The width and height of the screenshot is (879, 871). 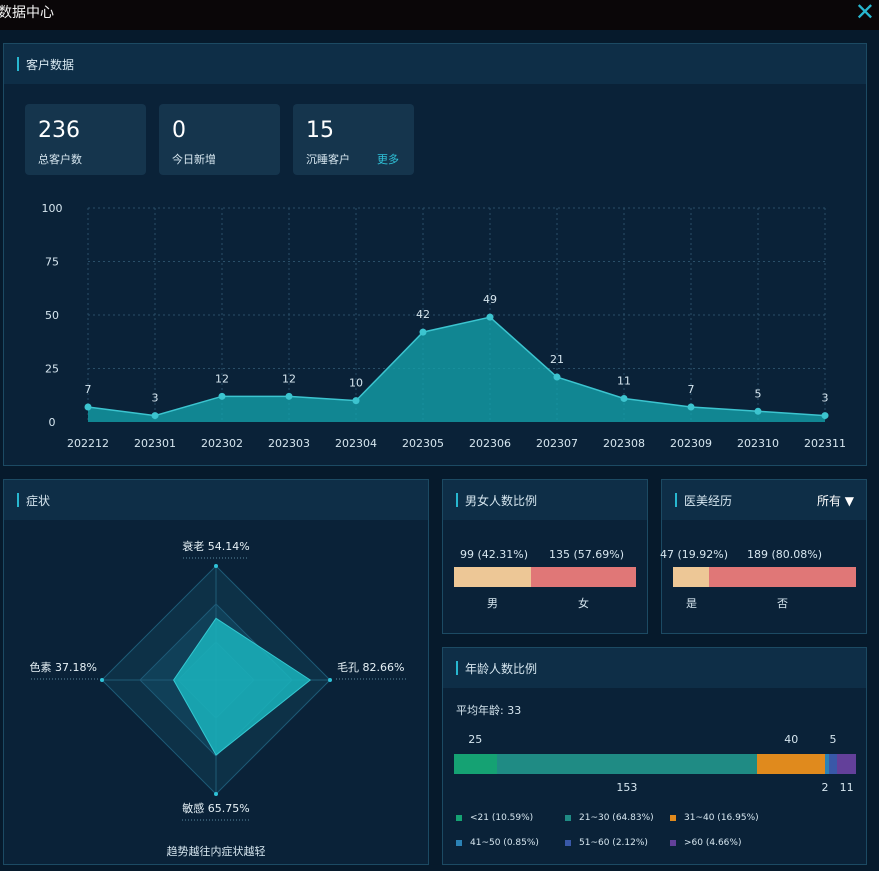 I want to click on x-tick-label: 202304, so click(x=356, y=443).